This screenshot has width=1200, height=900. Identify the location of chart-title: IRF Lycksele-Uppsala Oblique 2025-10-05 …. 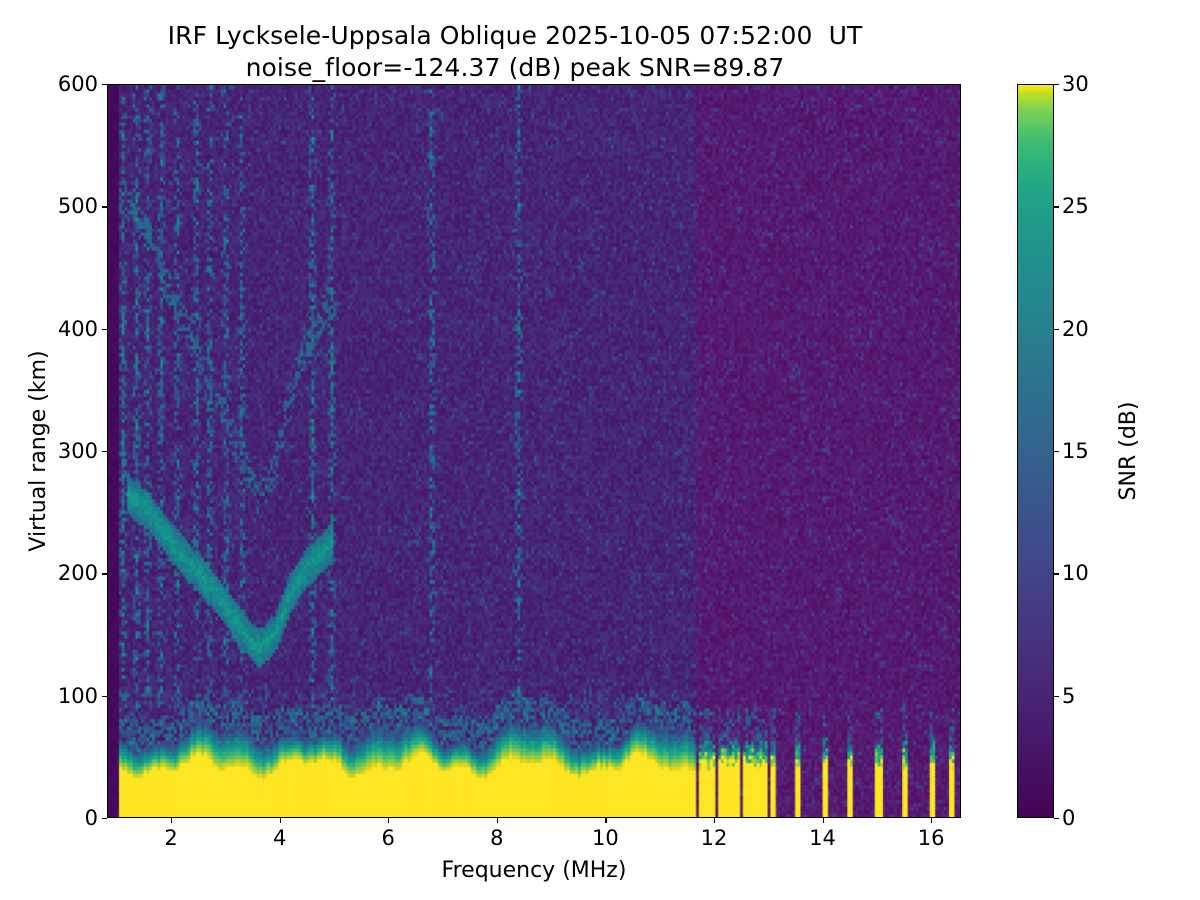
(515, 52).